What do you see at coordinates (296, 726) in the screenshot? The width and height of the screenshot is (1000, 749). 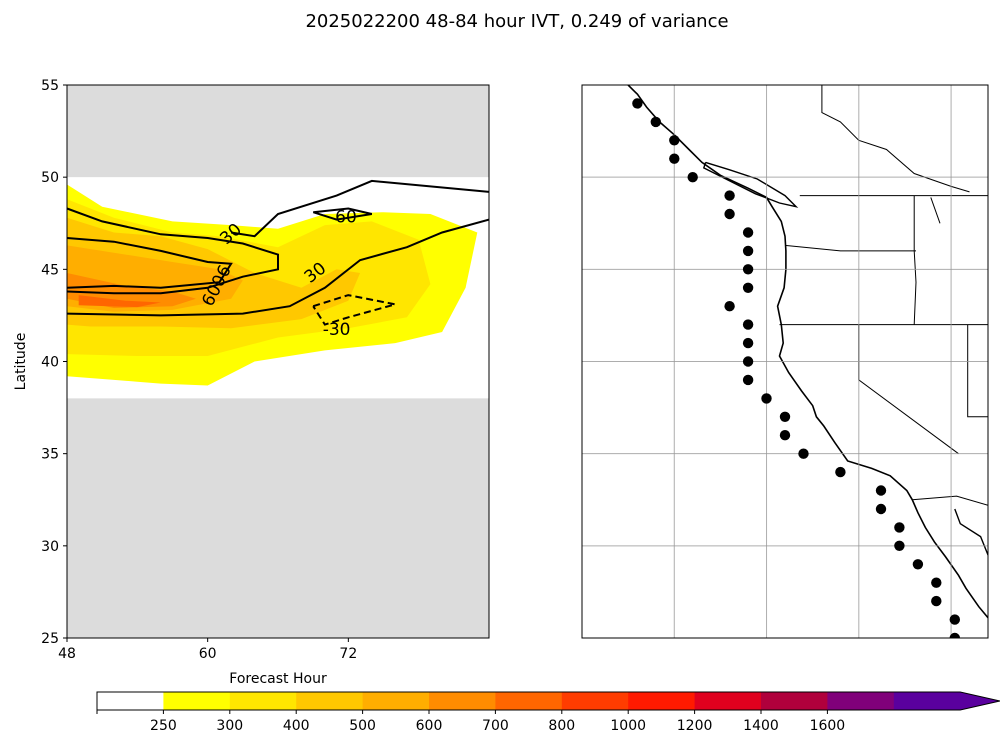 I see `colorbar-tick-label-2: 400` at bounding box center [296, 726].